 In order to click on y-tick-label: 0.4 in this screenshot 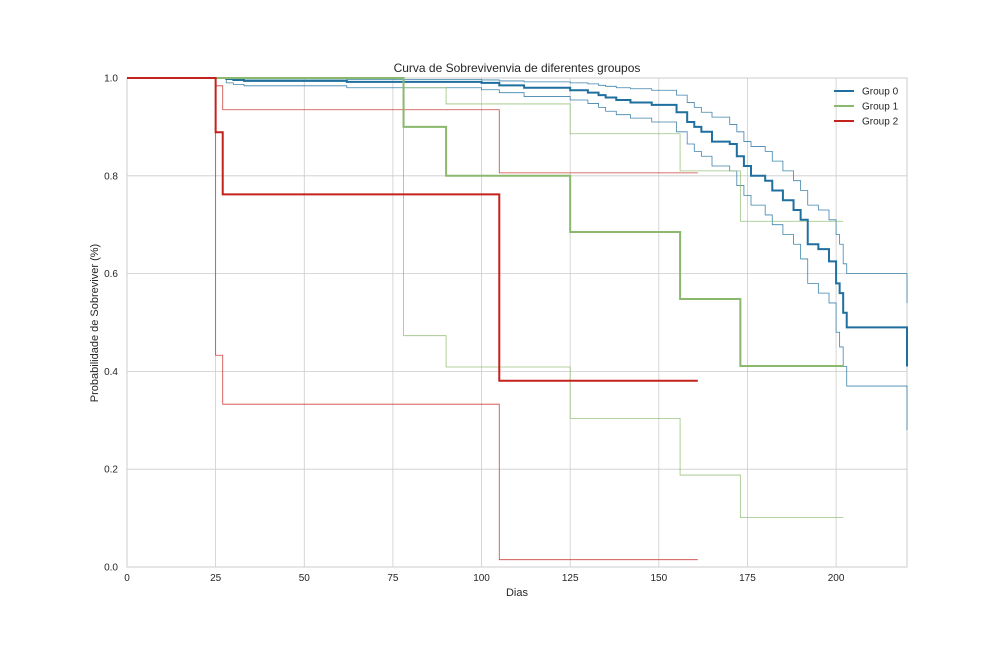, I will do `click(111, 372)`.